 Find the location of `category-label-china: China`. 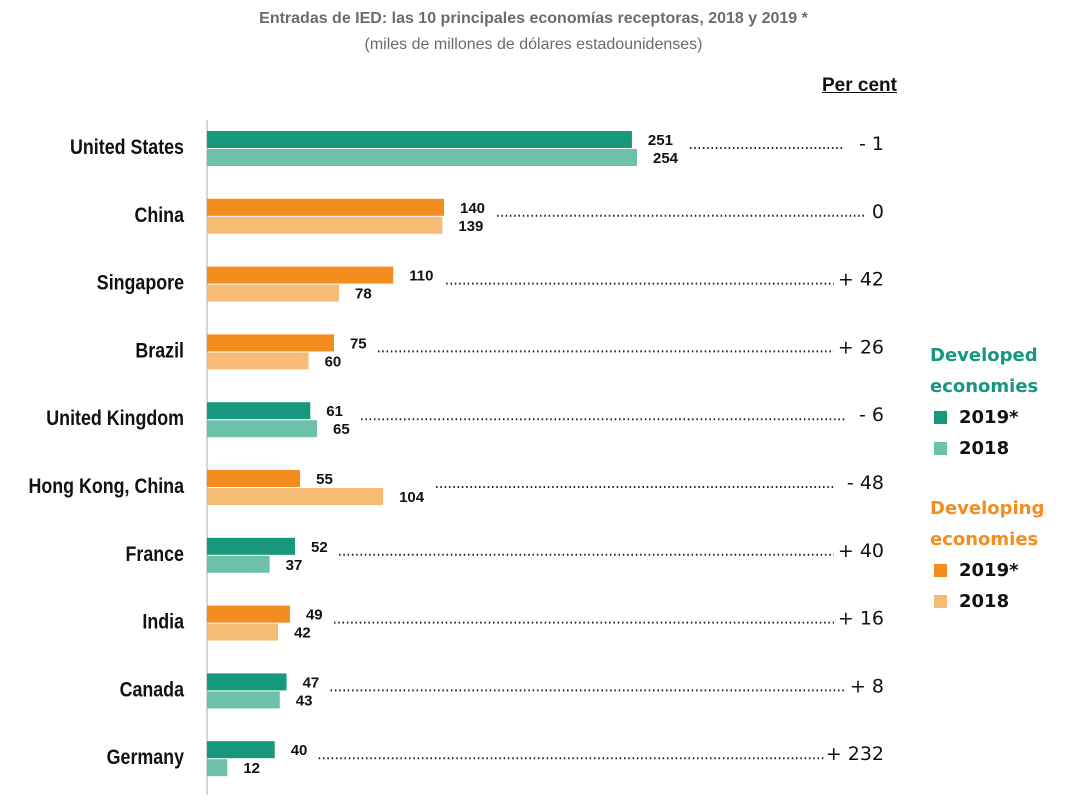

category-label-china: China is located at coordinates (159, 215).